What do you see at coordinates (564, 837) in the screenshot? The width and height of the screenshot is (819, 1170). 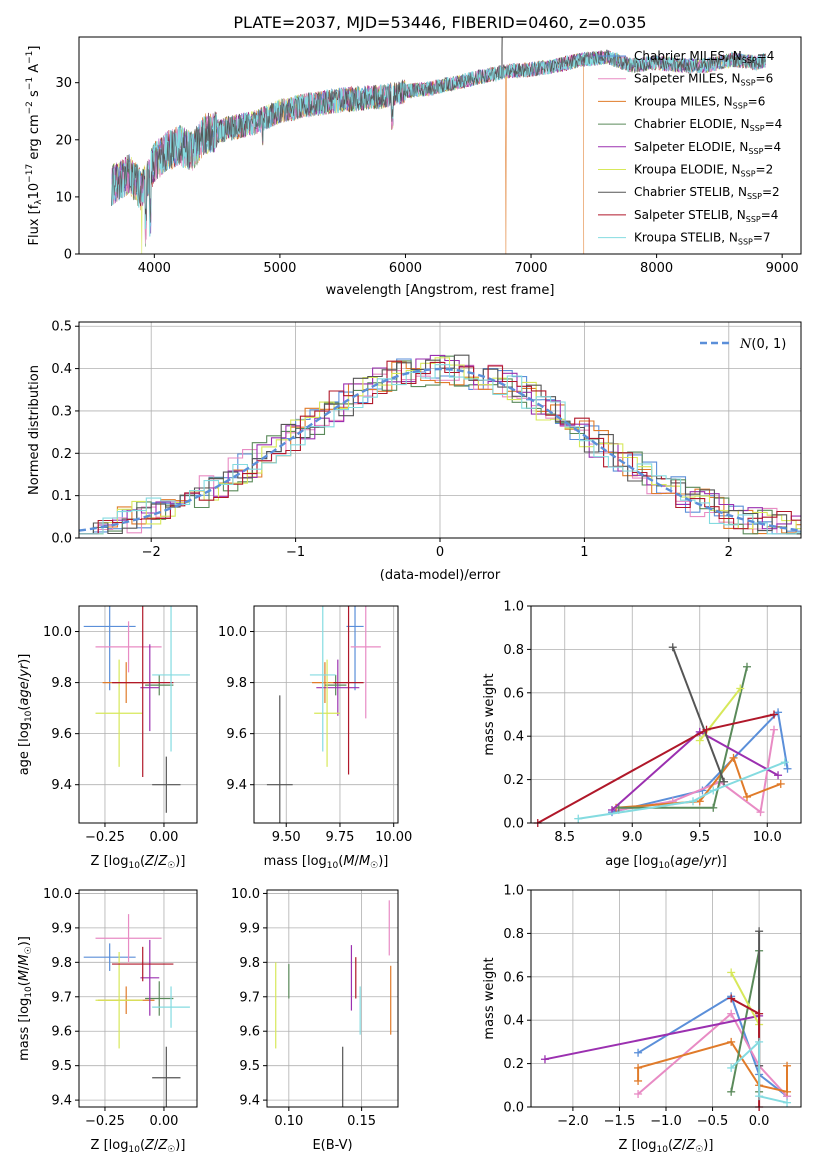 I see `x-tick-label: 8.5` at bounding box center [564, 837].